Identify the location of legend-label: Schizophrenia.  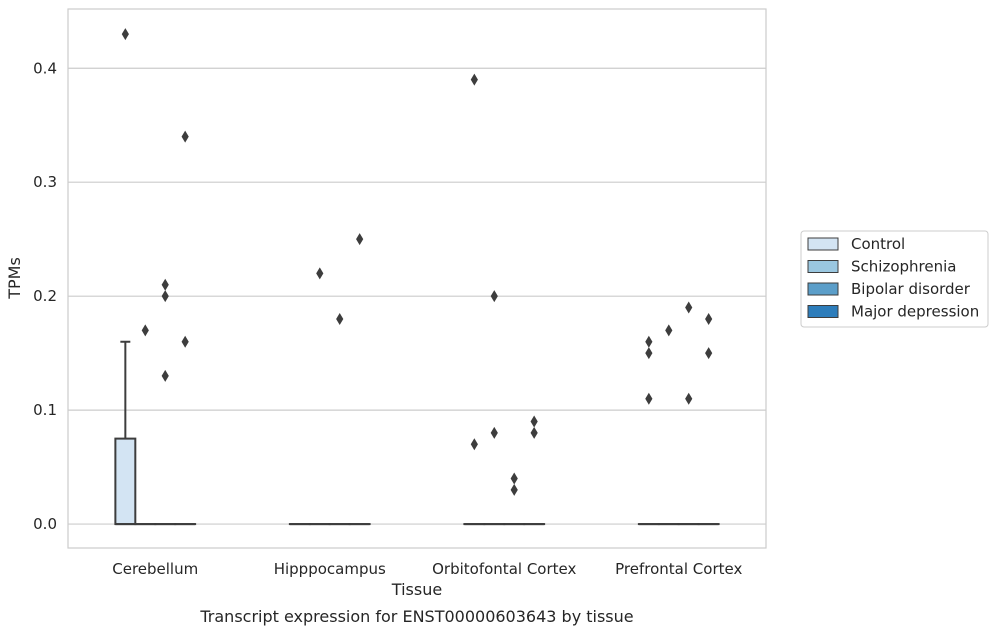
(903, 267).